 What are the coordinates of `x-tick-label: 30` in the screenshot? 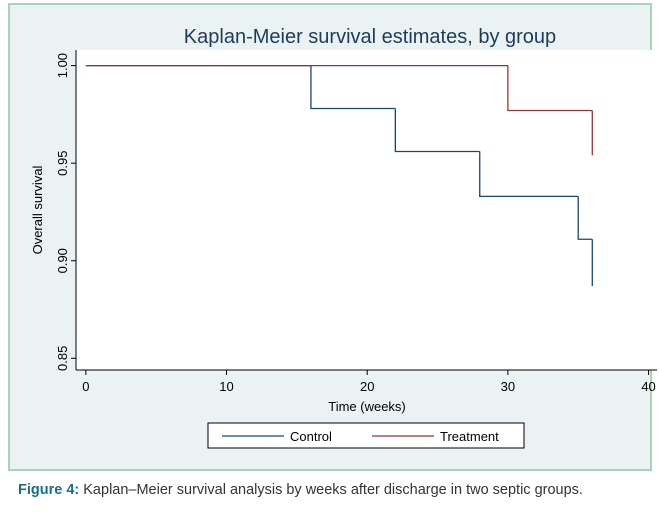 It's located at (508, 386).